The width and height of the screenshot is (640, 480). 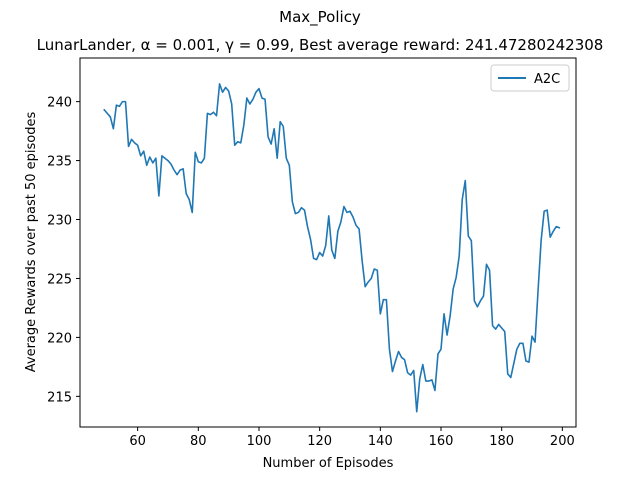 I want to click on x-tick-label: 100, so click(x=259, y=441).